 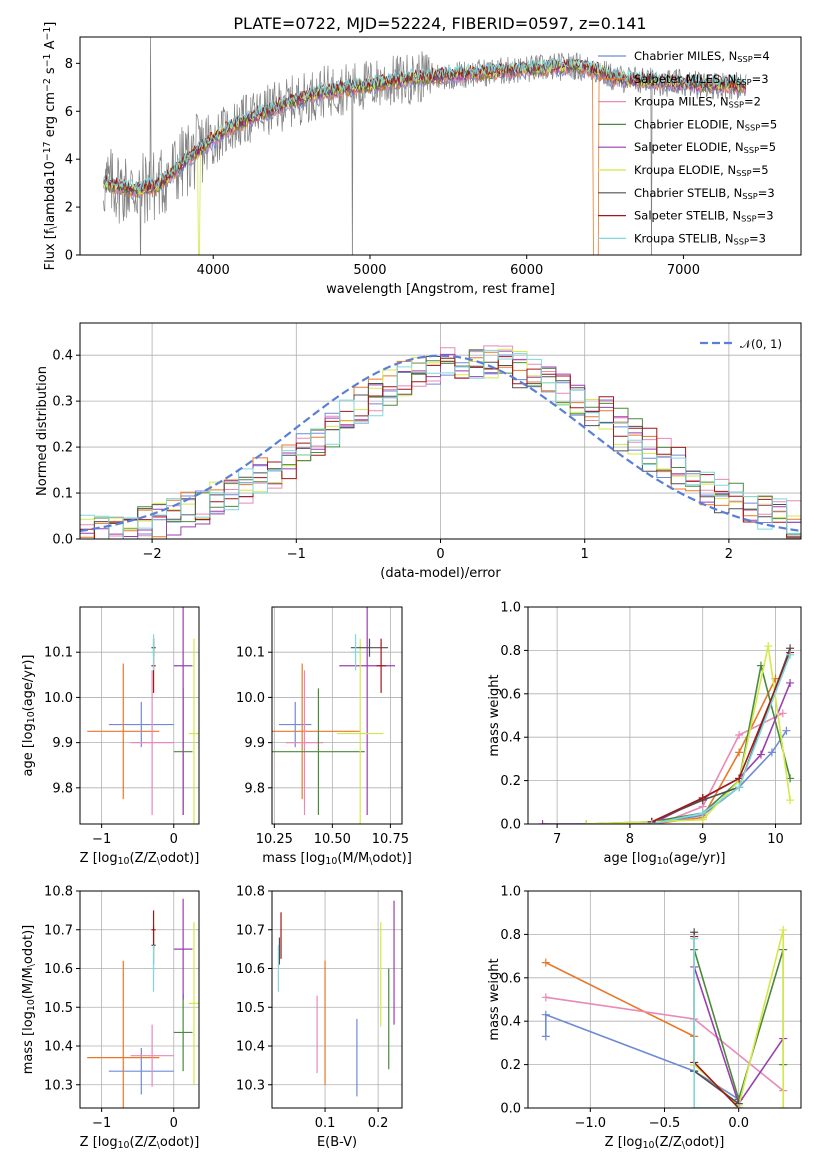 I want to click on normal-curve, so click(x=440, y=443).